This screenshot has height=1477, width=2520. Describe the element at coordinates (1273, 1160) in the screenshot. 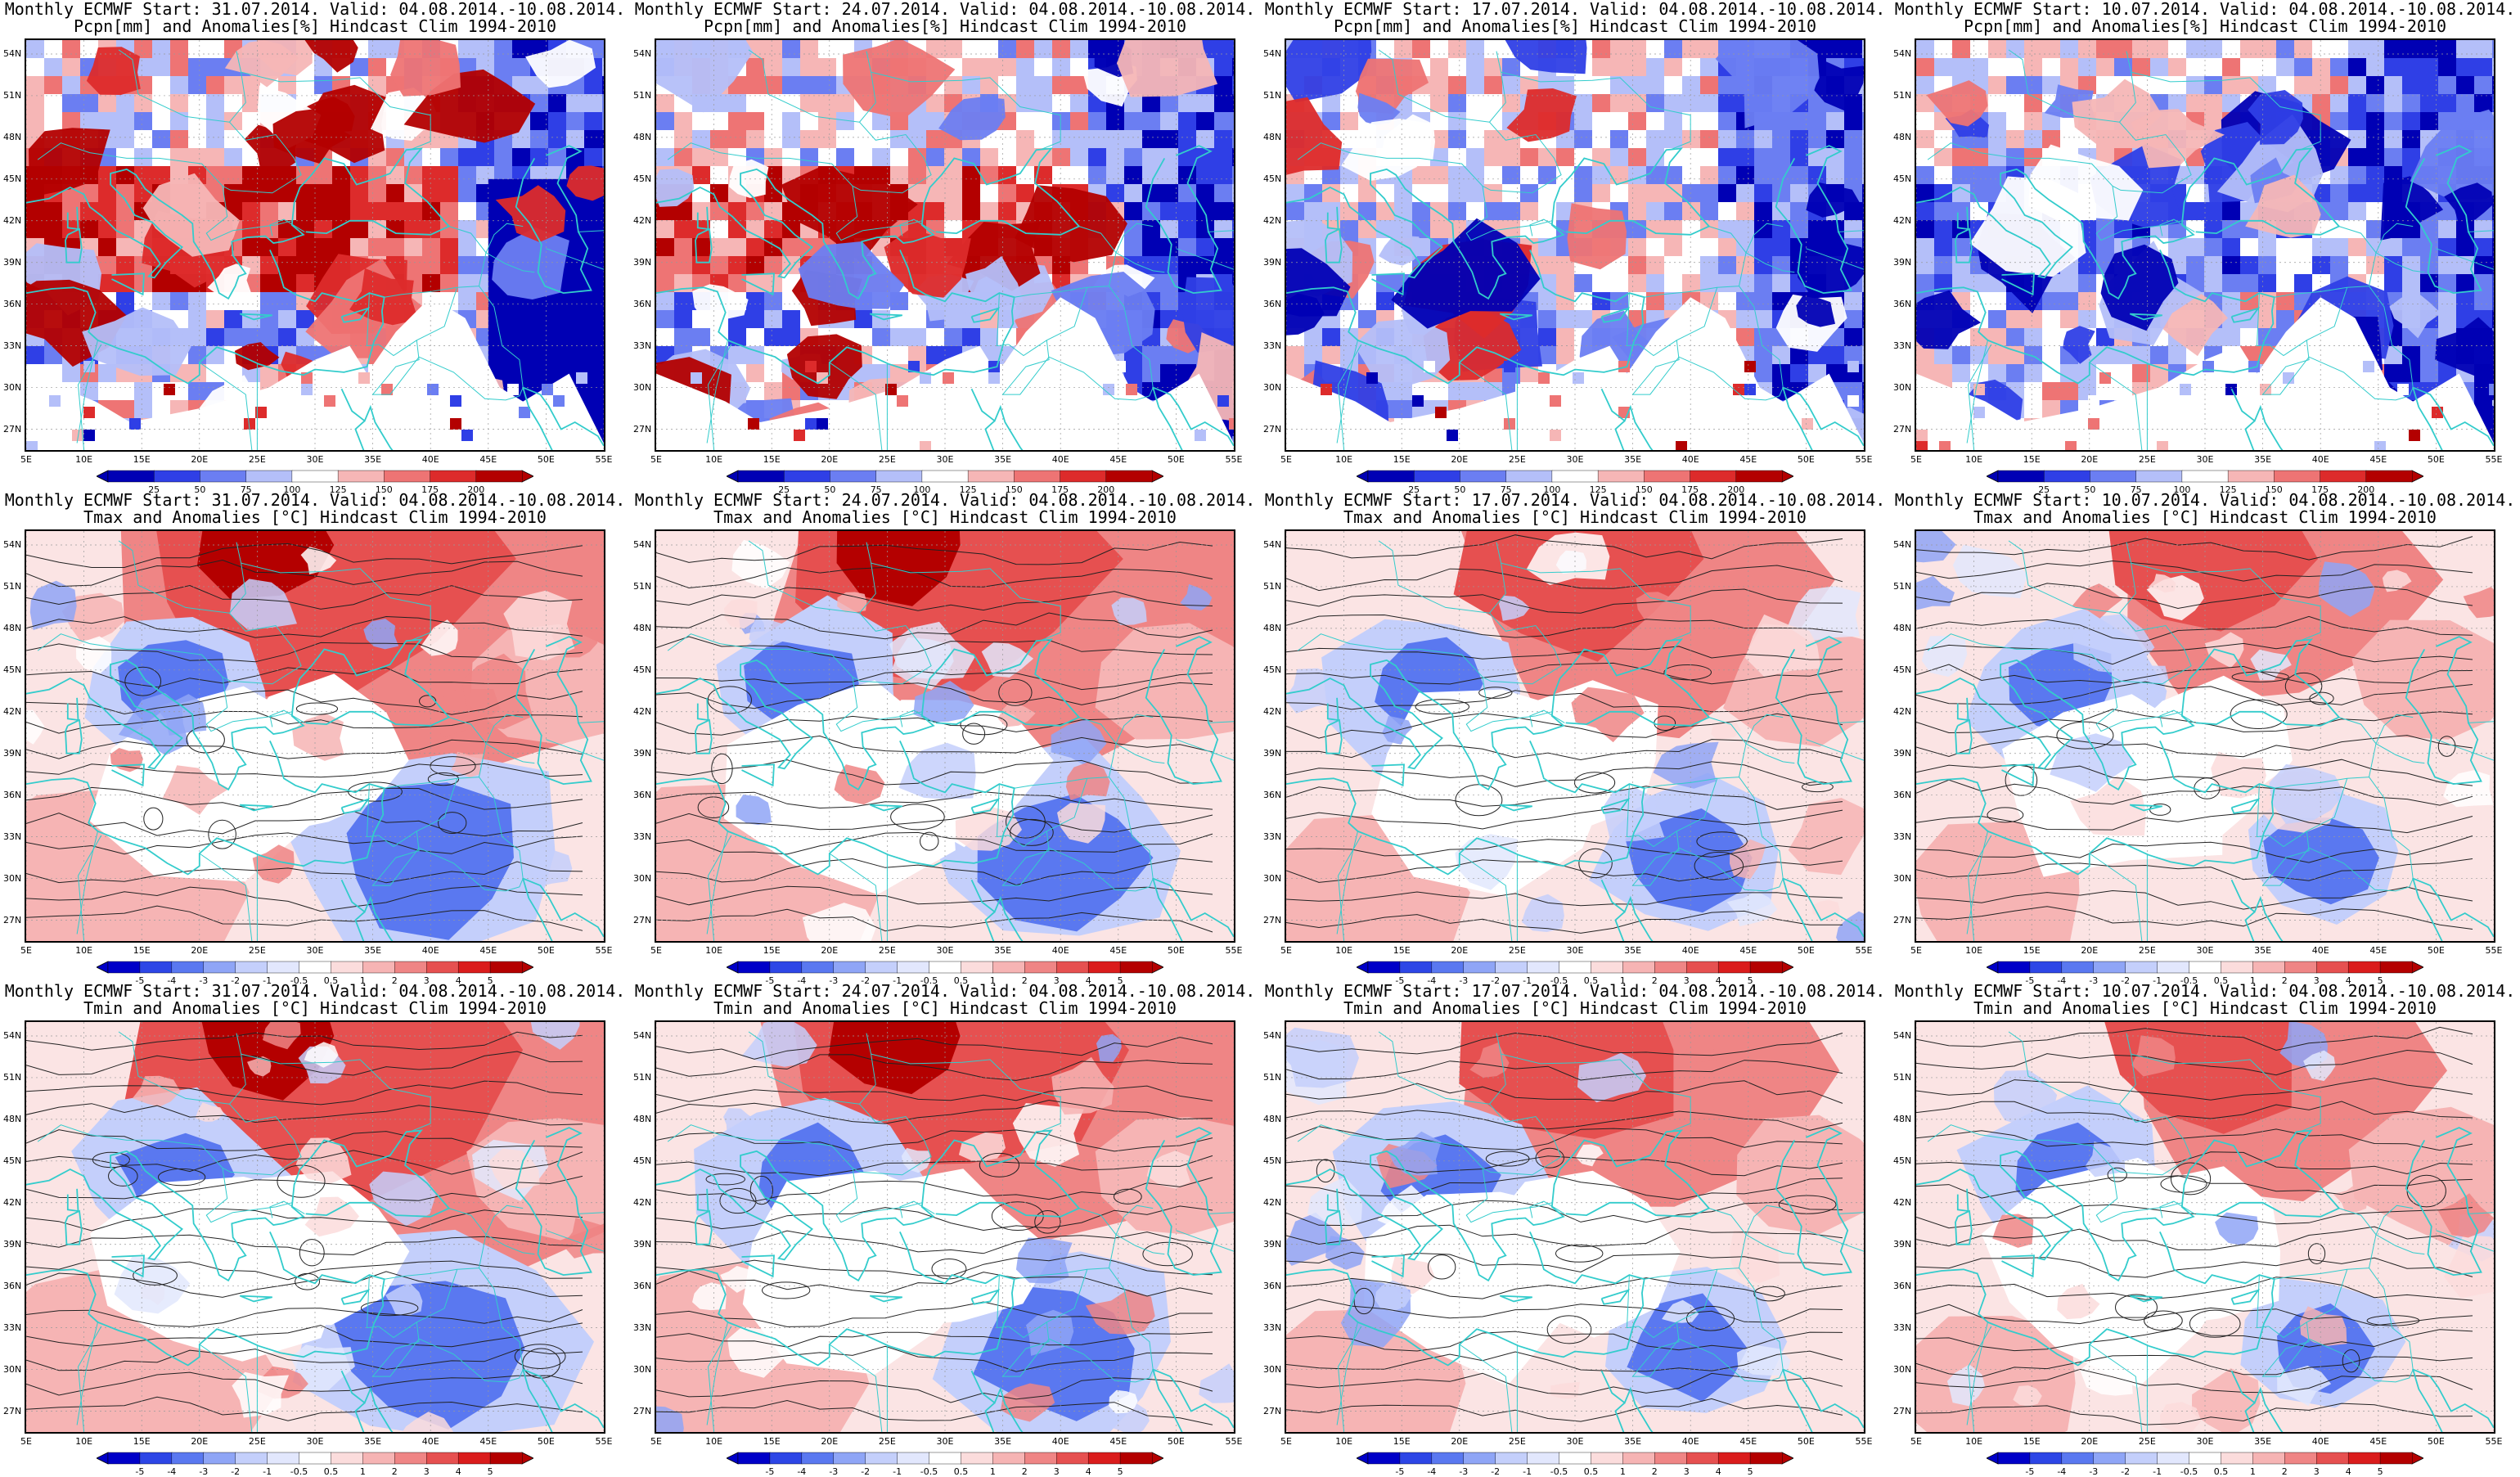

I see `latitude-label: 45N` at that location.